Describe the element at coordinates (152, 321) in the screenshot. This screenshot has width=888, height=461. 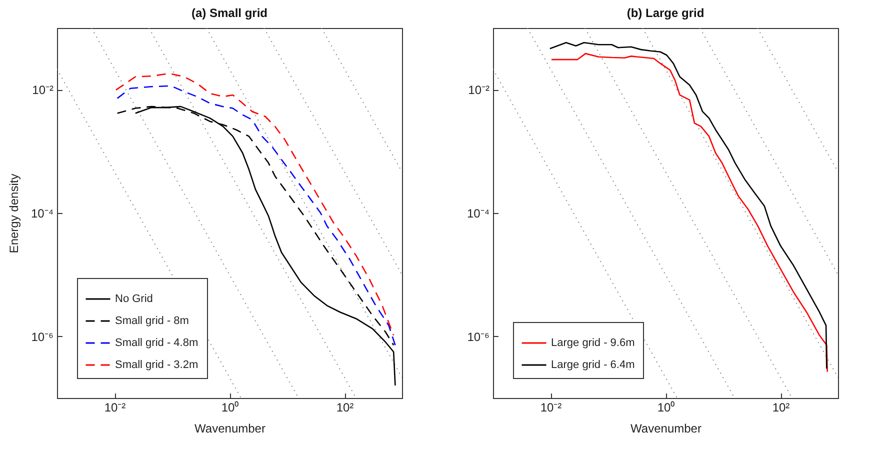
I see `legend-label: Small grid - 8m` at that location.